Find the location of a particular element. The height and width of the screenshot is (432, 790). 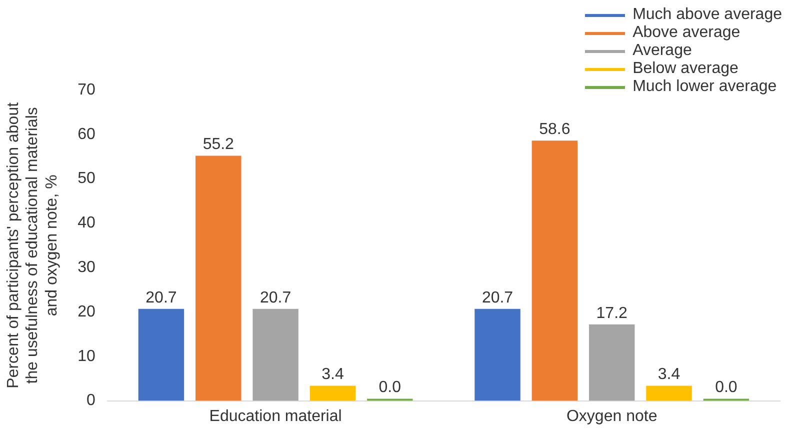

y-tick-label: 60 is located at coordinates (87, 134).